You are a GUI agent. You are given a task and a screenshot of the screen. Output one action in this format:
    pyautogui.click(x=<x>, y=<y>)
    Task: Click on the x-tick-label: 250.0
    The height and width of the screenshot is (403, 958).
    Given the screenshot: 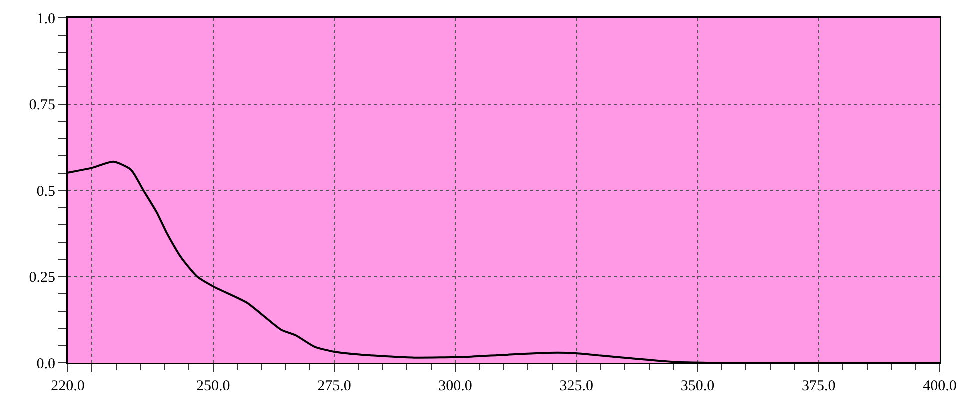 What is the action you would take?
    pyautogui.click(x=213, y=386)
    